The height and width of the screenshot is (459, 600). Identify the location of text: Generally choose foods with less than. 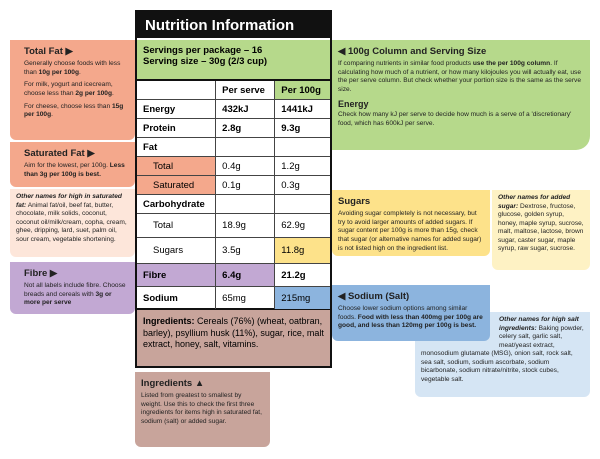
(72, 68).